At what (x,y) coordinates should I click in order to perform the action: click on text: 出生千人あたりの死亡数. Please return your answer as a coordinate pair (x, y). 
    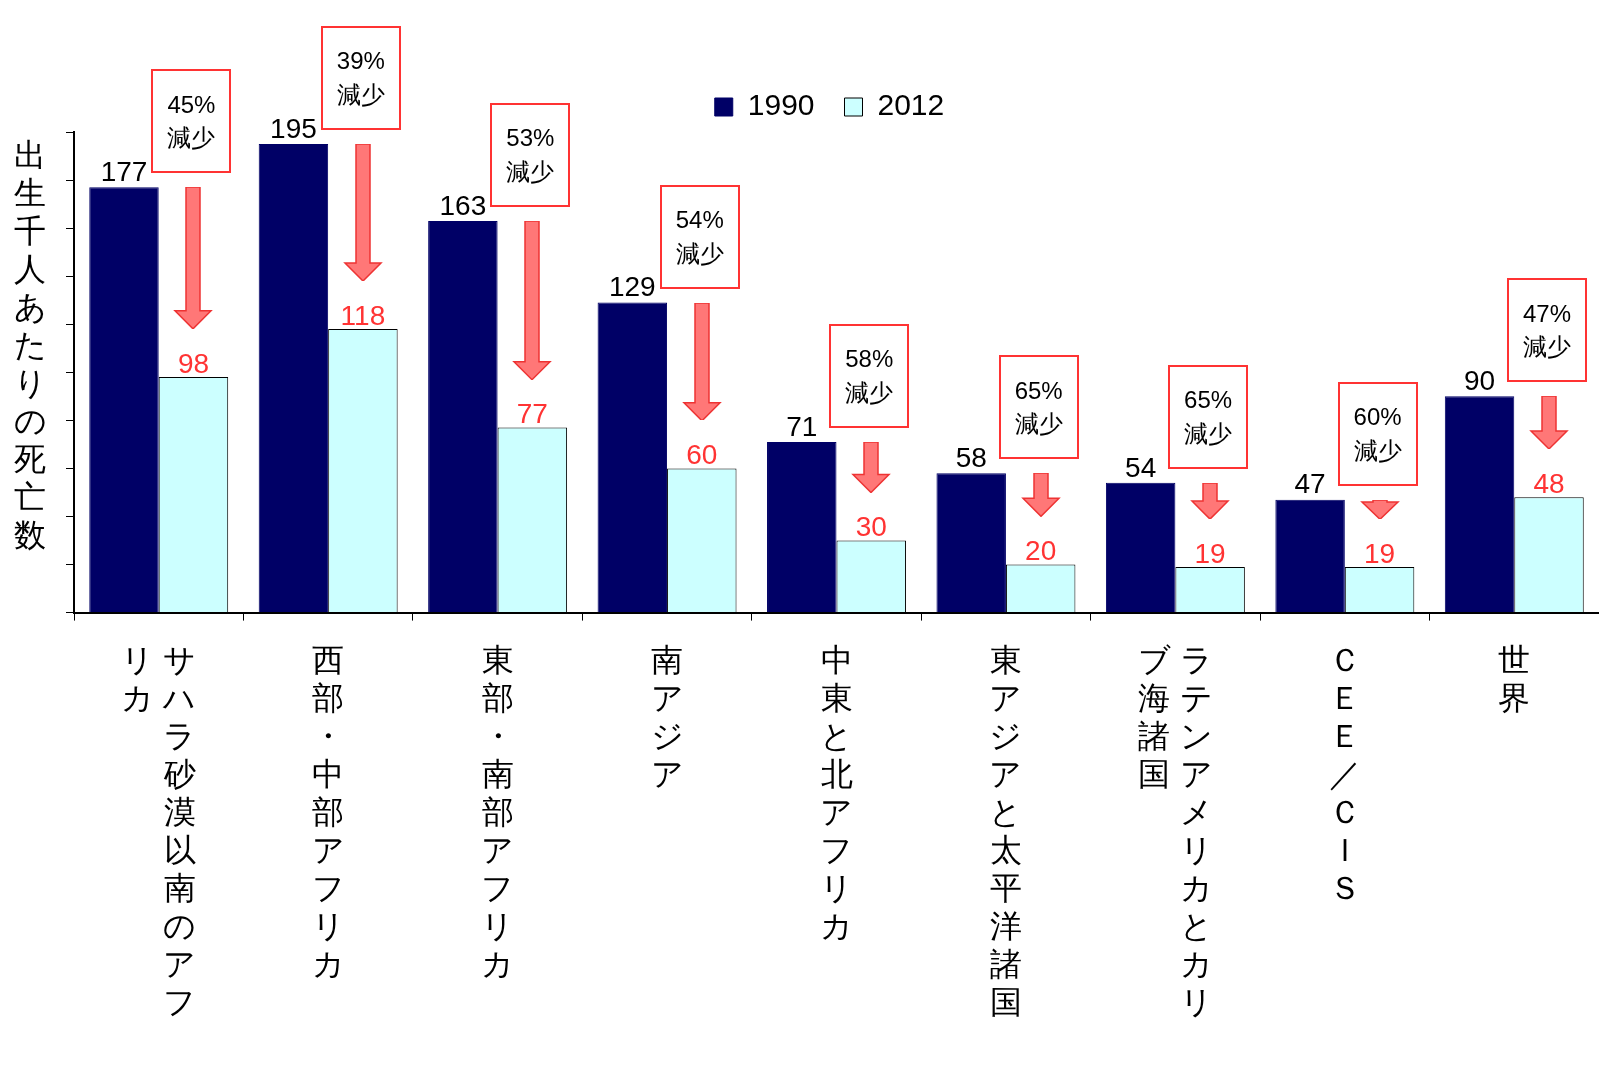
    Looking at the image, I should click on (30, 345).